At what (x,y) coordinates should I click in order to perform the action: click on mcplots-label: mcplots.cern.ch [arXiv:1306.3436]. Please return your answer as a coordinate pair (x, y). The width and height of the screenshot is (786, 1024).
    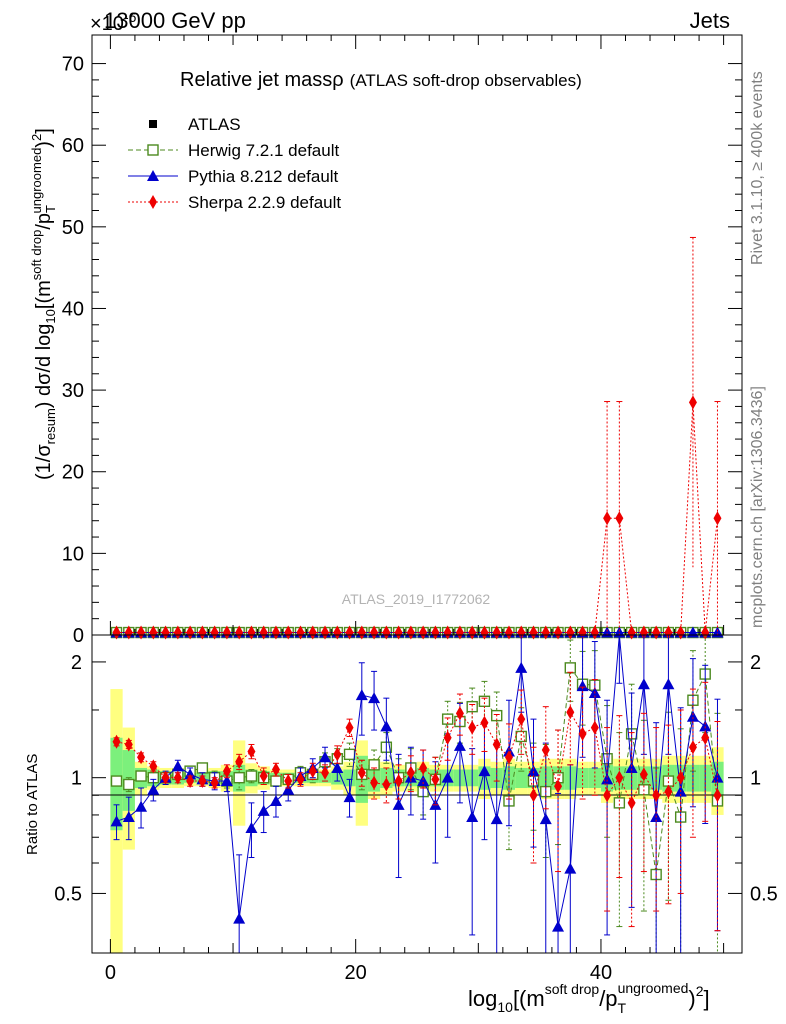
    Looking at the image, I should click on (757, 507).